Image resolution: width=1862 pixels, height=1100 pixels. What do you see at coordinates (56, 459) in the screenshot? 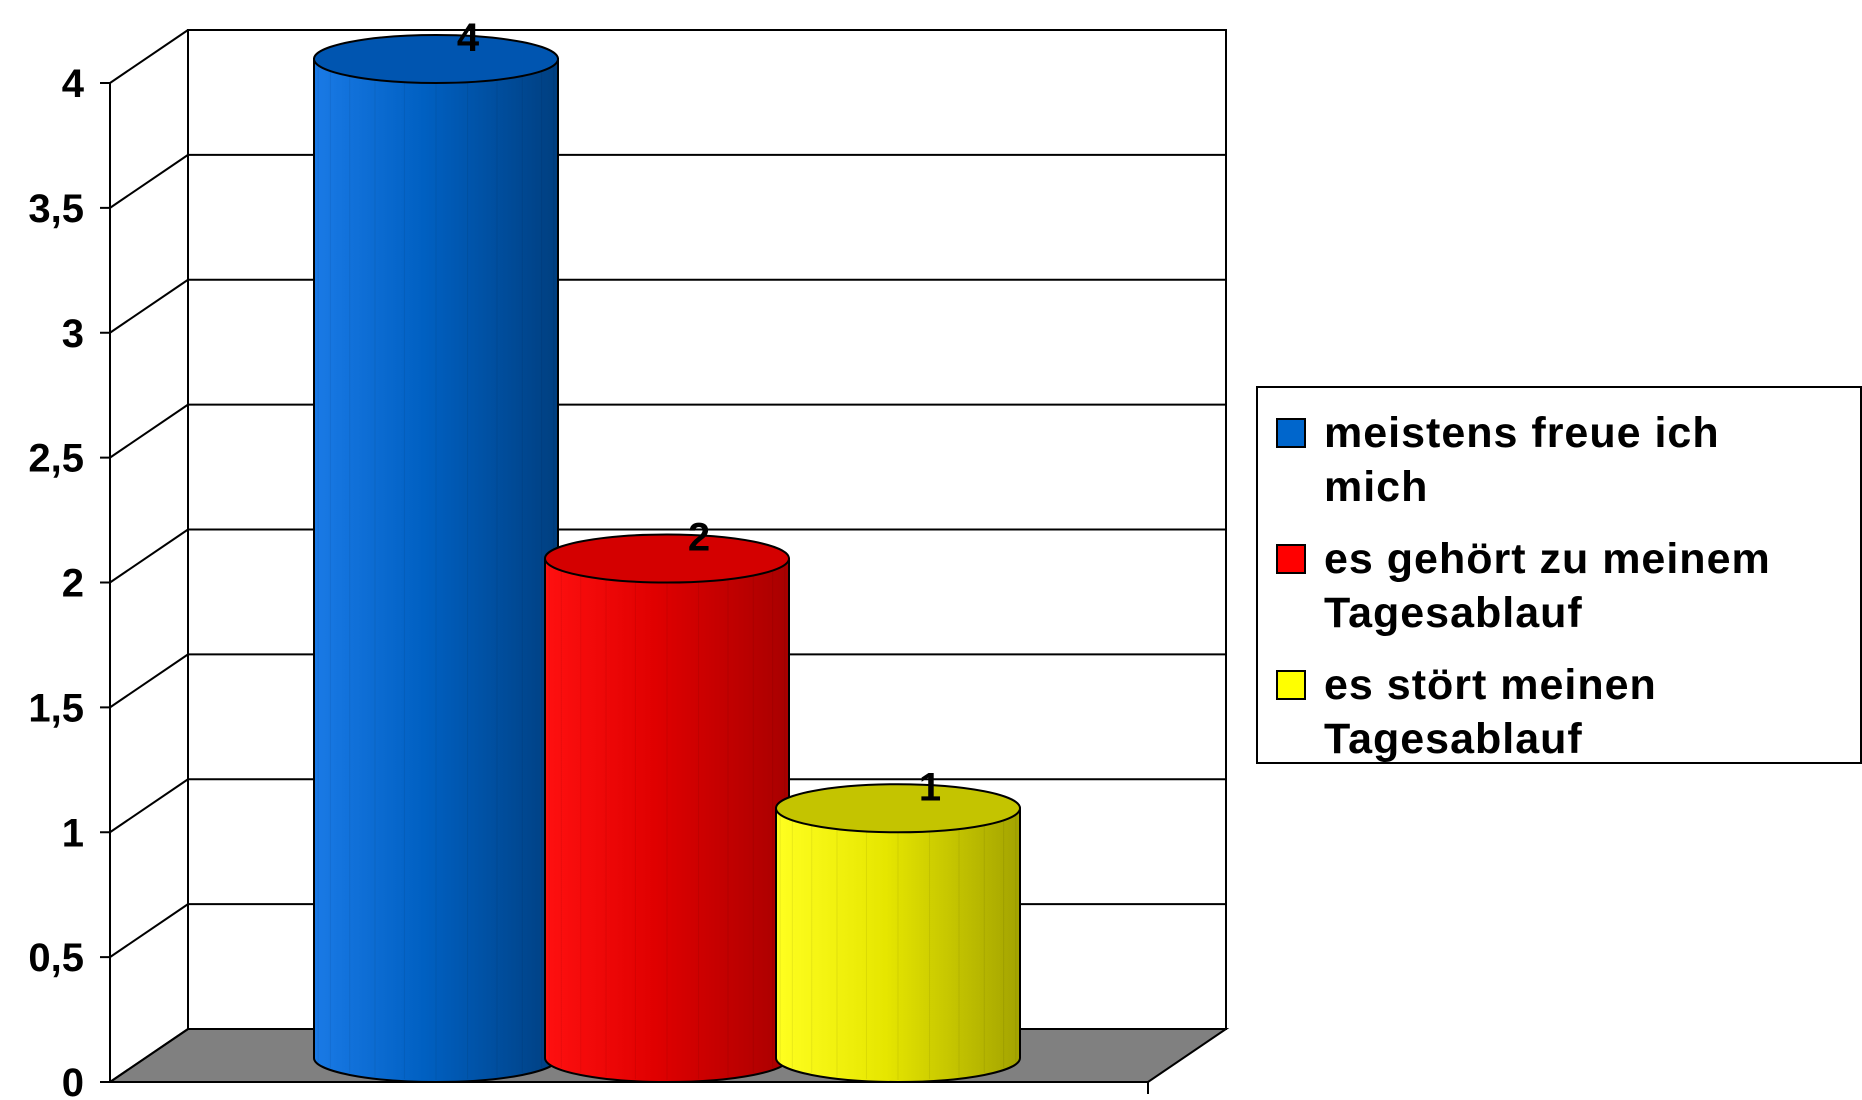
I see `y-tick-label: 2,5` at bounding box center [56, 459].